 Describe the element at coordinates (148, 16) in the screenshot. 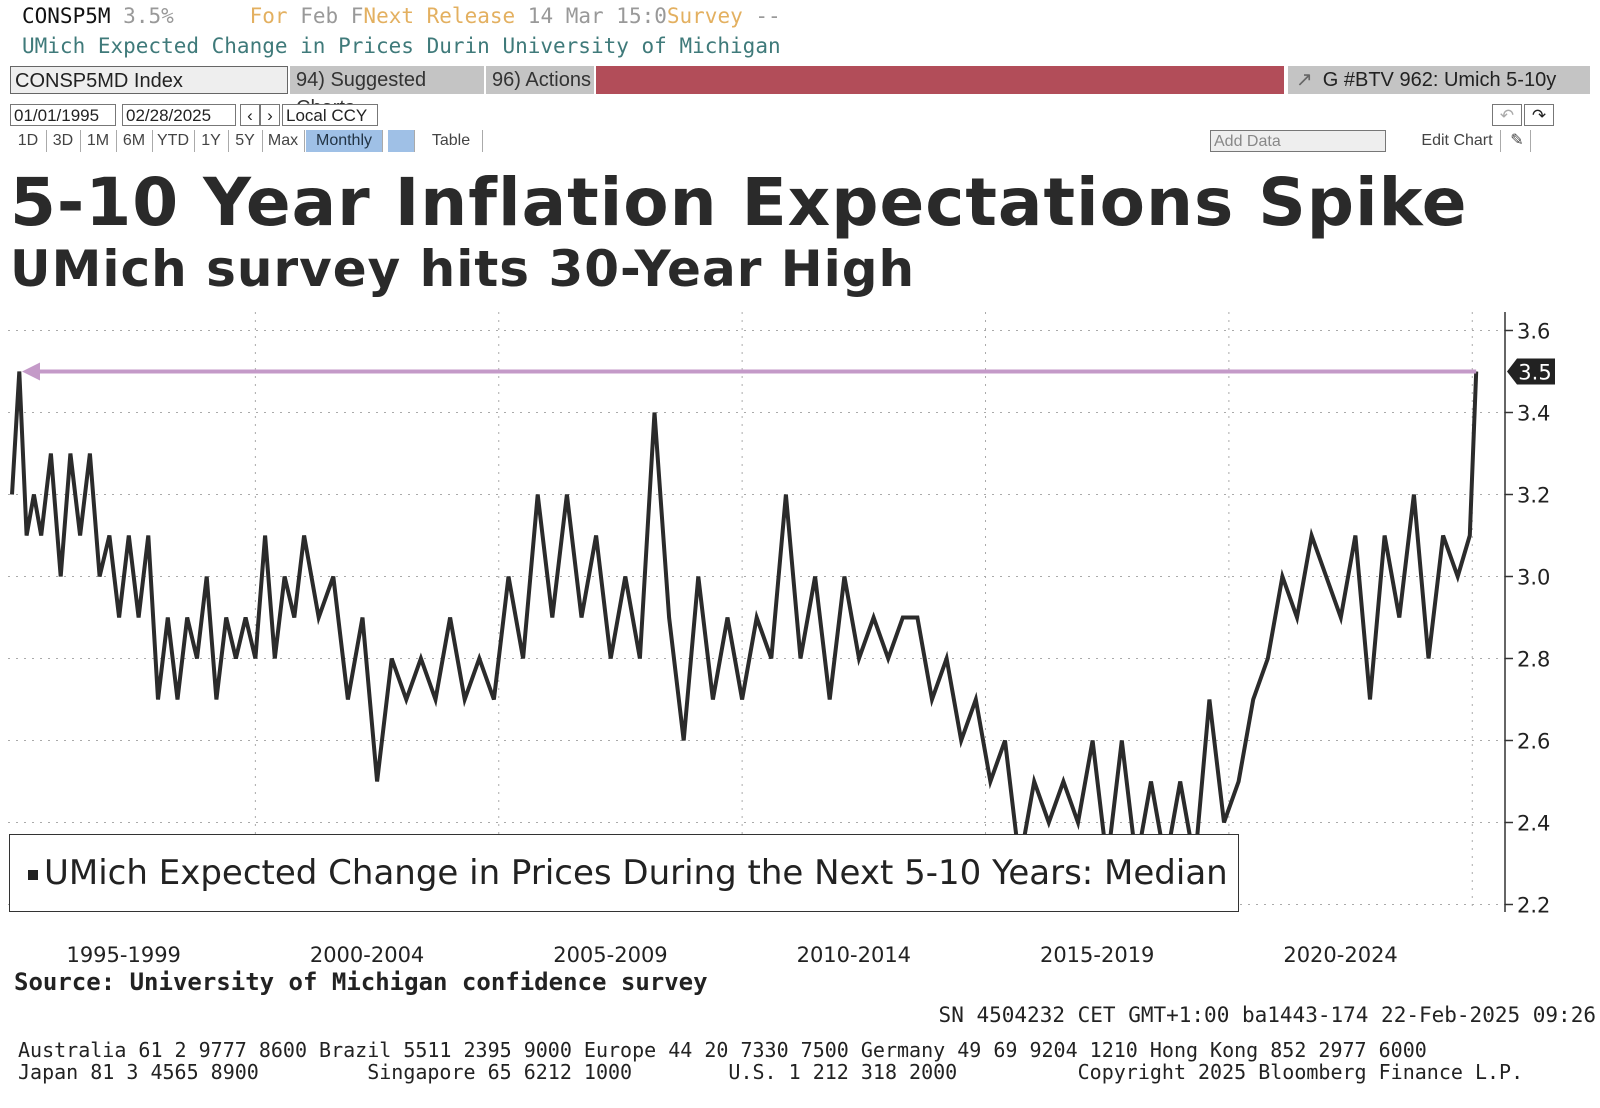

I see `last-value: 3.5%` at that location.